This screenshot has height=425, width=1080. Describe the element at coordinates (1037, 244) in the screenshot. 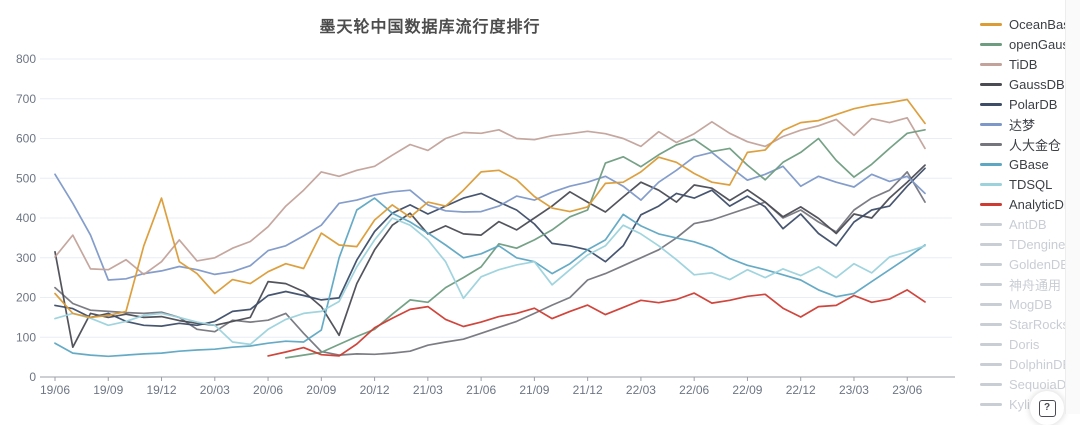

I see `legend-label: TDengine` at that location.